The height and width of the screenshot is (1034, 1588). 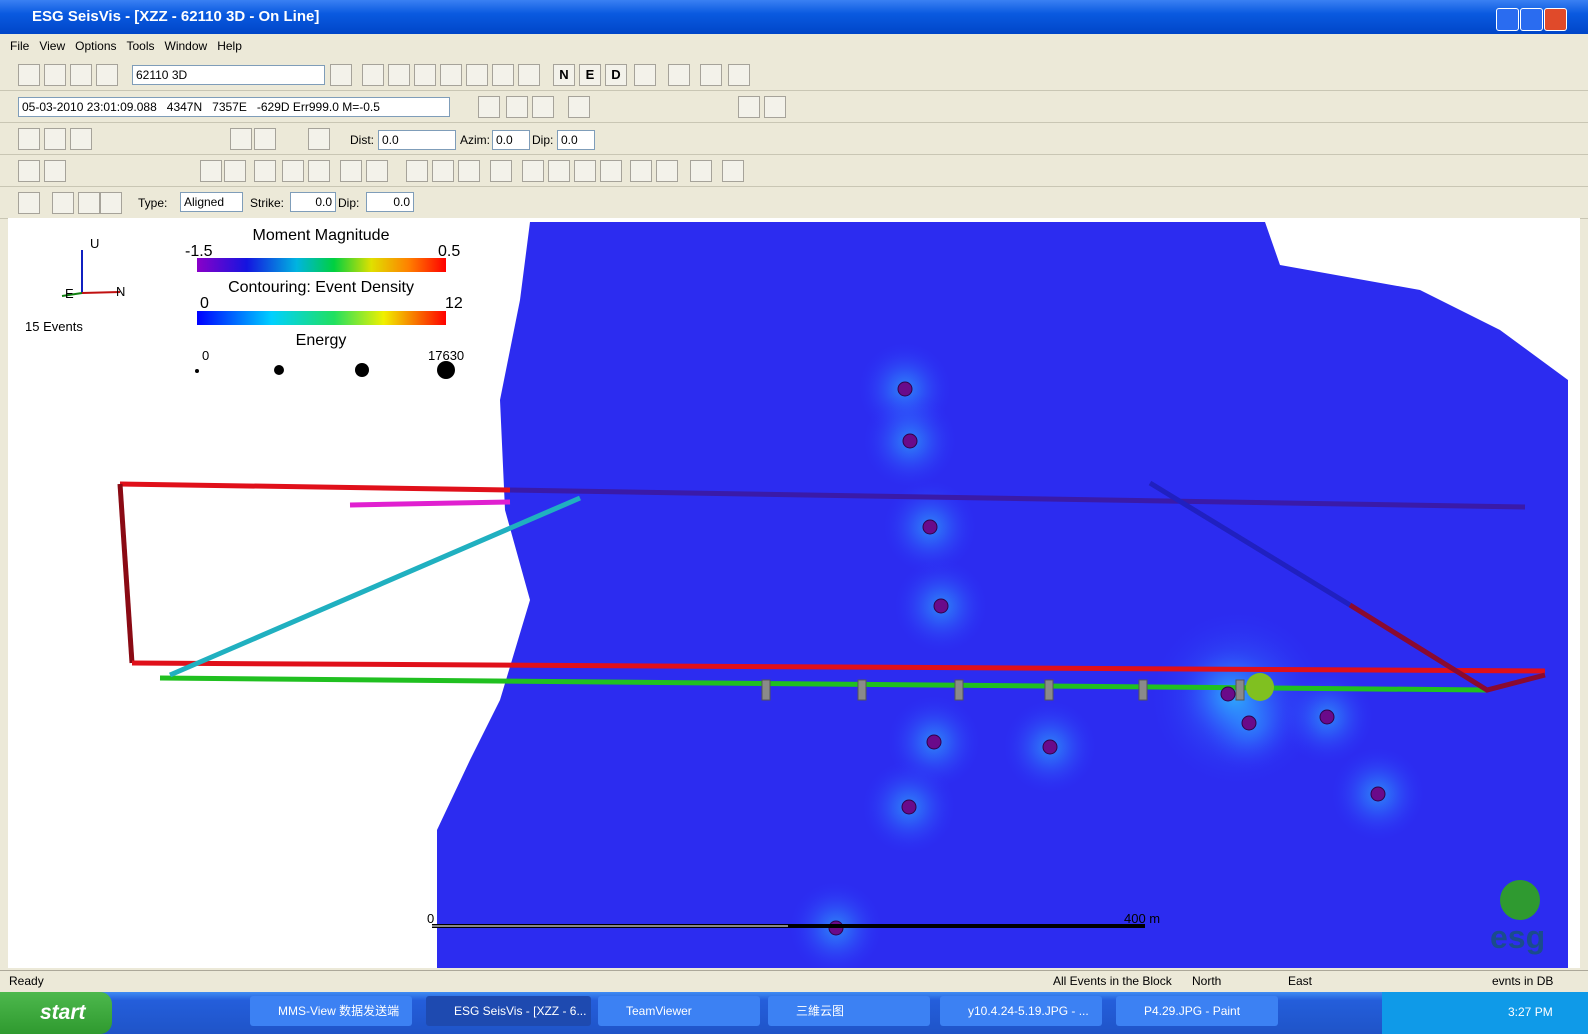 I want to click on clock: 3:27 PM, so click(x=1530, y=1012).